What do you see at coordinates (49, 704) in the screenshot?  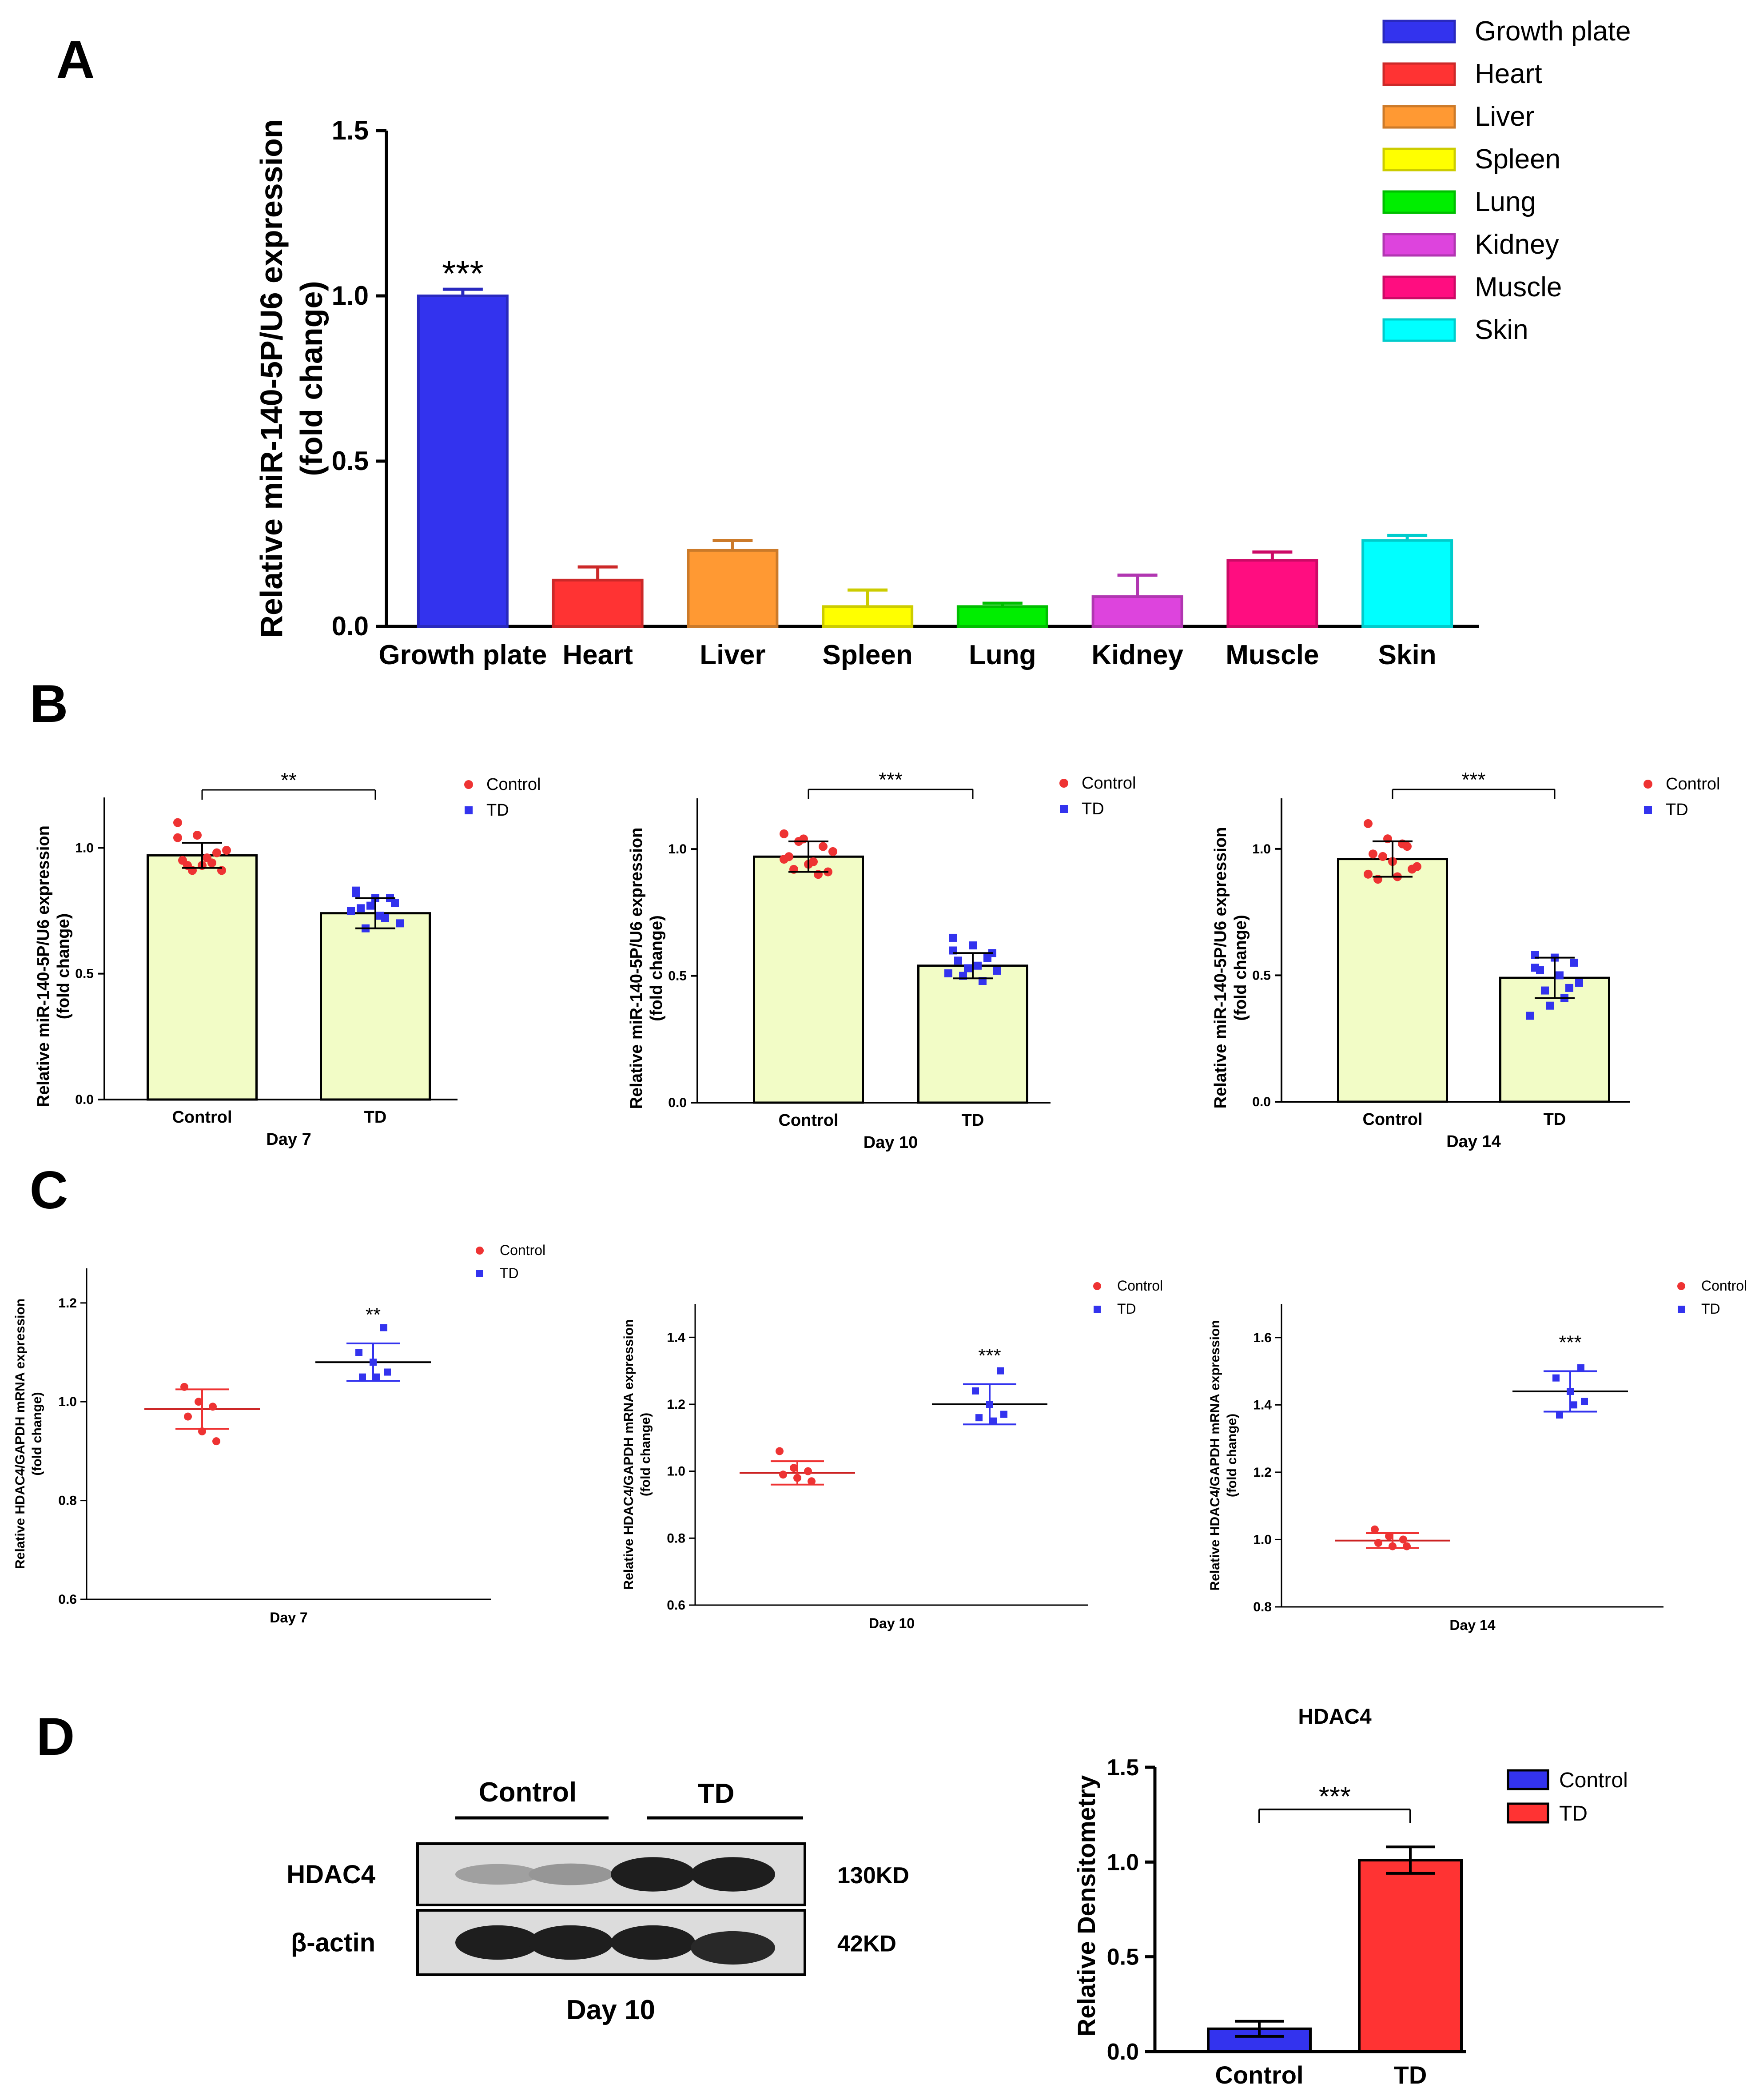 I see `panel-label: B` at bounding box center [49, 704].